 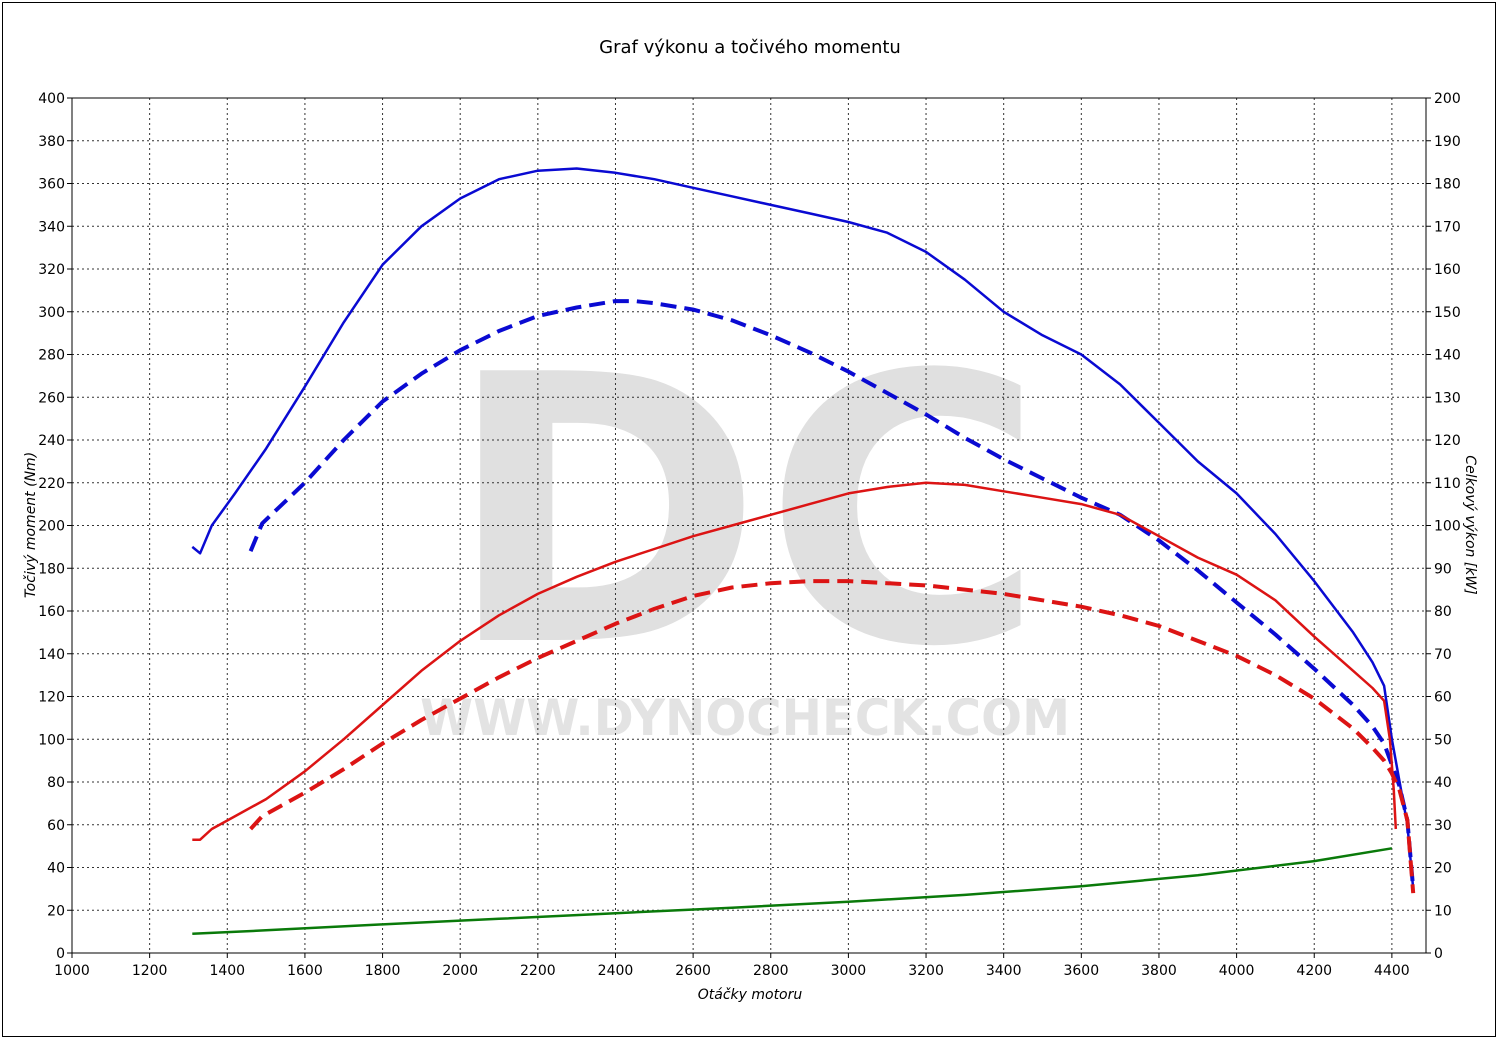 I want to click on y-right-tick-label: 170, so click(x=1447, y=227).